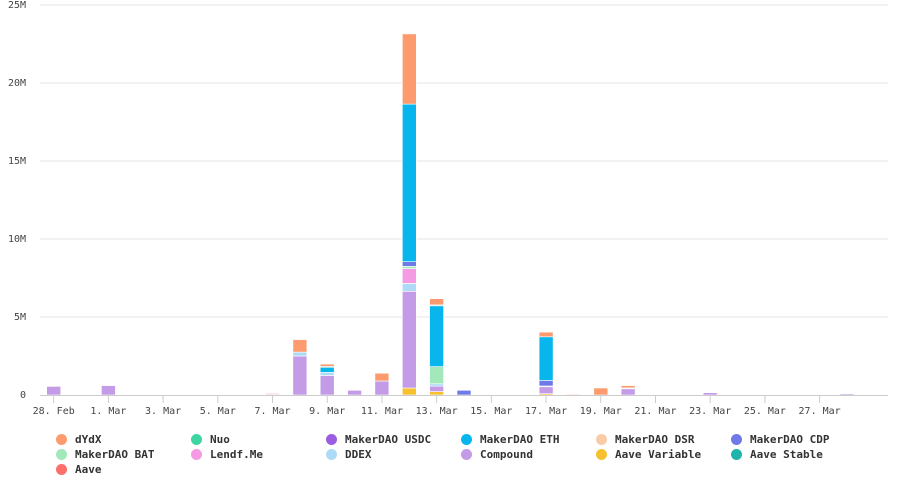  I want to click on legend-label: MakerDAO ETH, so click(520, 439).